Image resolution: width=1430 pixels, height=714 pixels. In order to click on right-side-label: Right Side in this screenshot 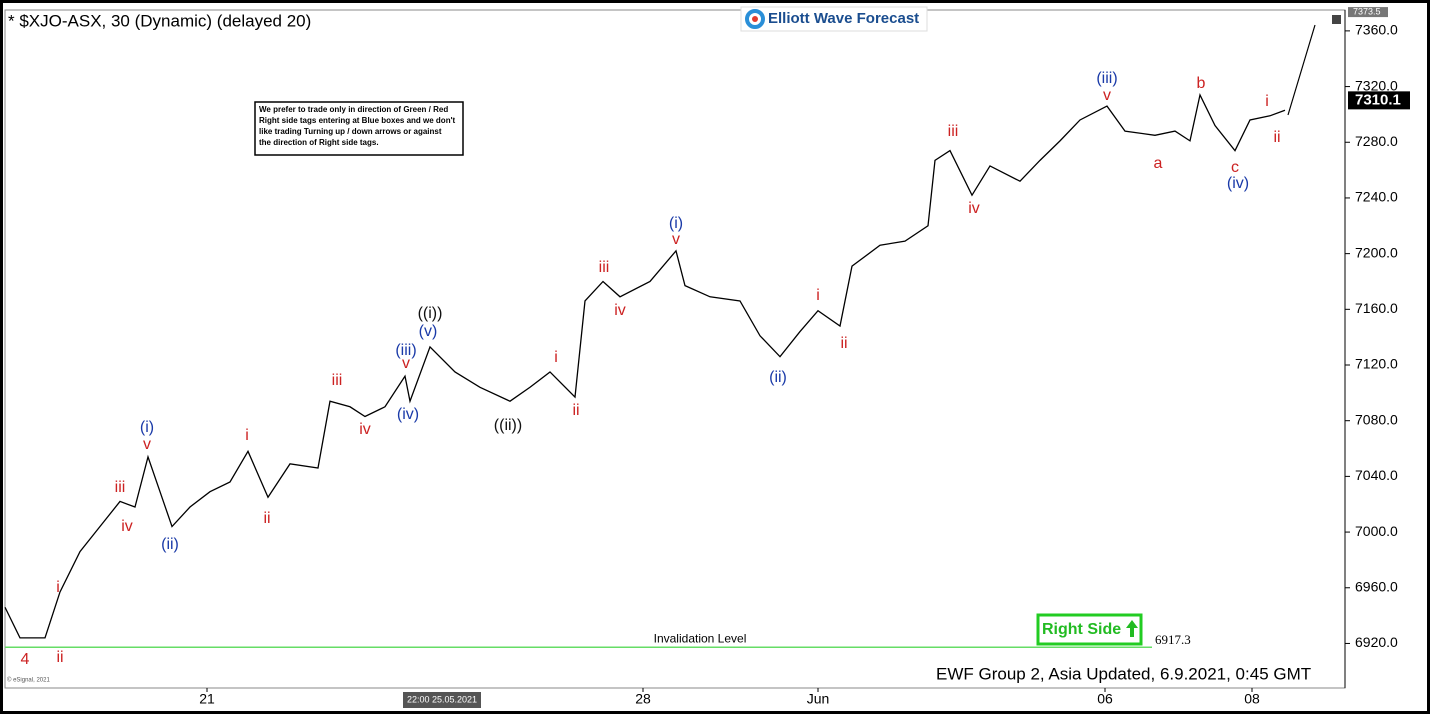, I will do `click(1081, 629)`.